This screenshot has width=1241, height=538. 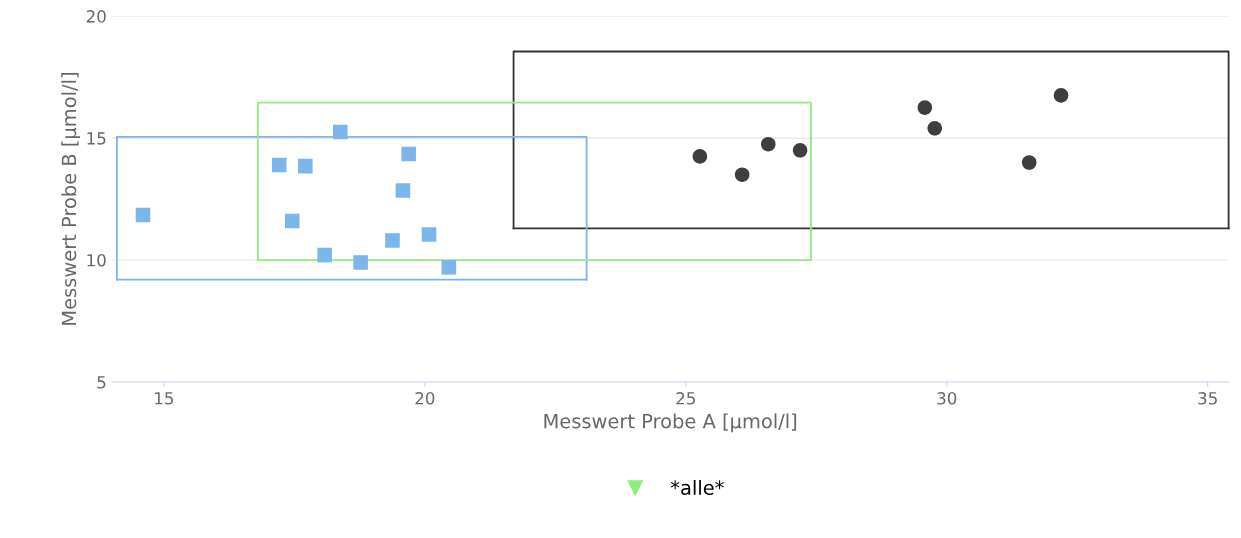 What do you see at coordinates (101, 382) in the screenshot?
I see `y-tick-label: 5` at bounding box center [101, 382].